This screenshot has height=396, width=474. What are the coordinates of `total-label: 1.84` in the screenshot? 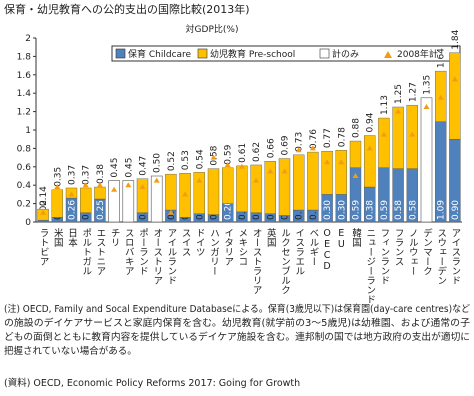 It's located at (456, 39).